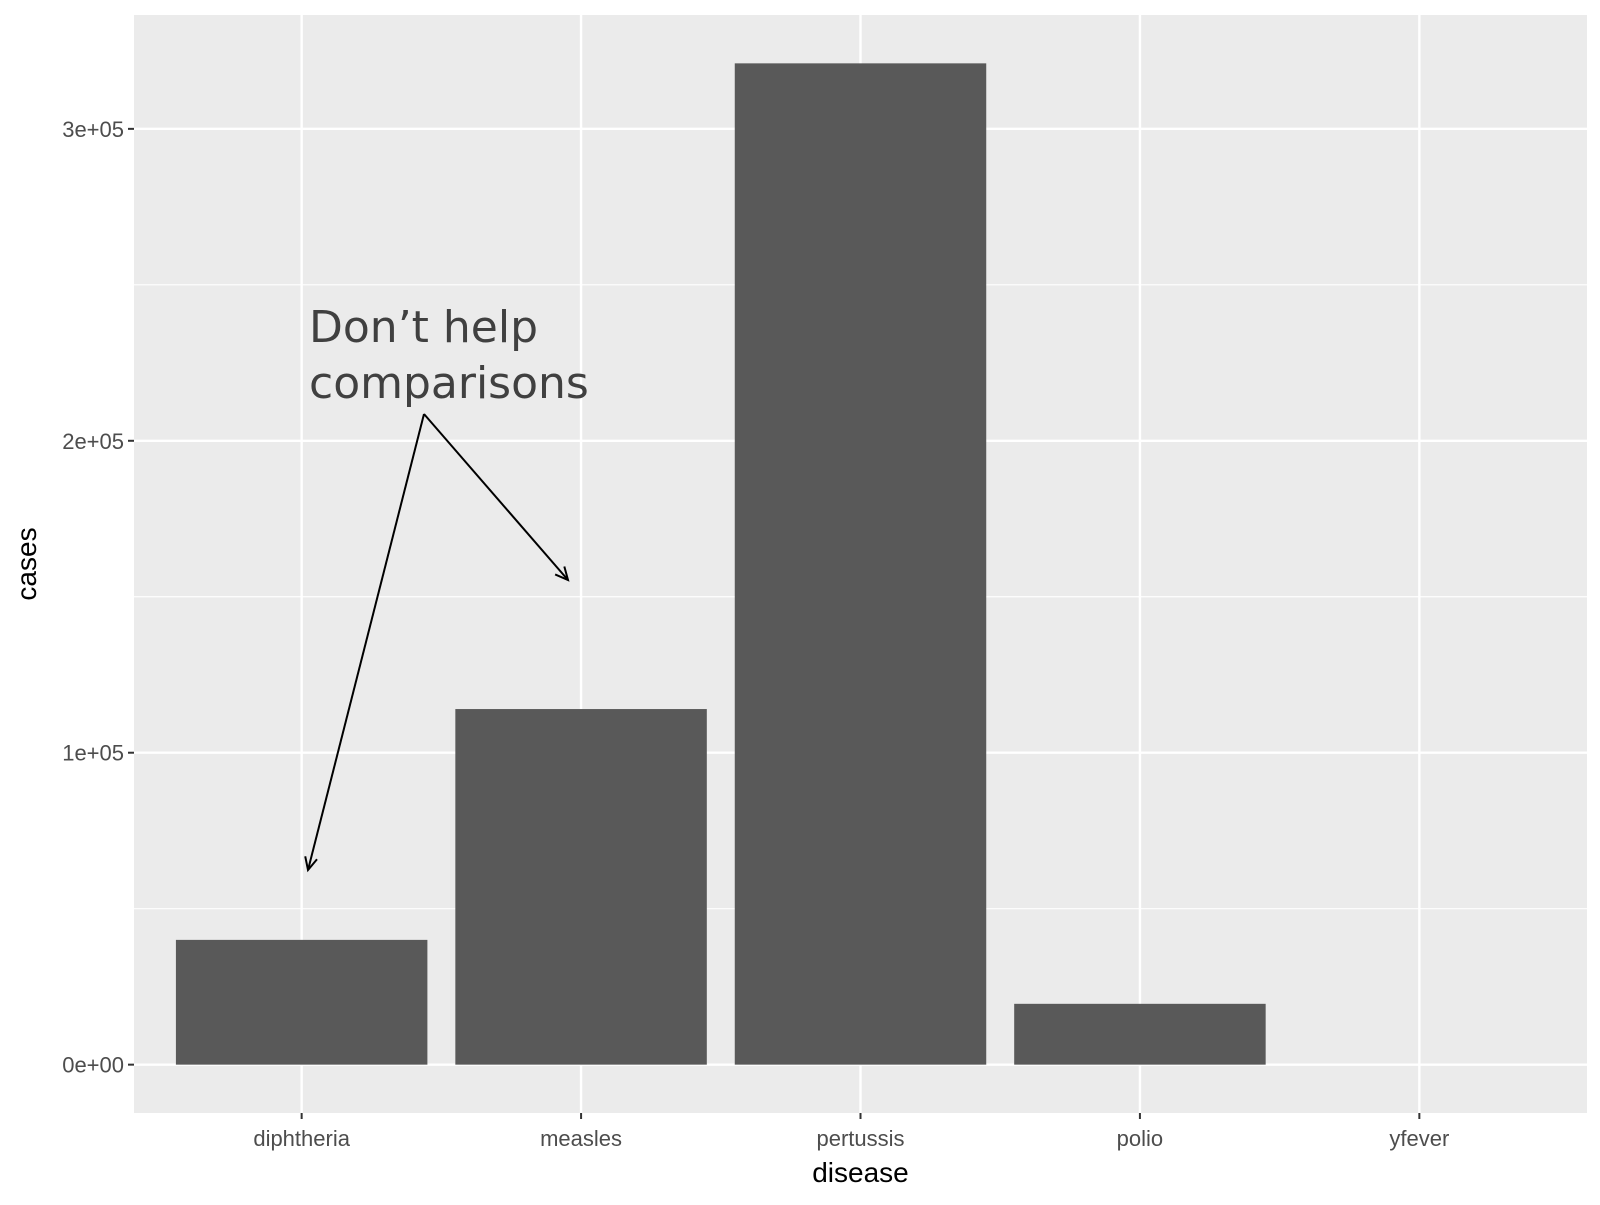  What do you see at coordinates (1140, 1138) in the screenshot?
I see `x-tick-label-polio: polio` at bounding box center [1140, 1138].